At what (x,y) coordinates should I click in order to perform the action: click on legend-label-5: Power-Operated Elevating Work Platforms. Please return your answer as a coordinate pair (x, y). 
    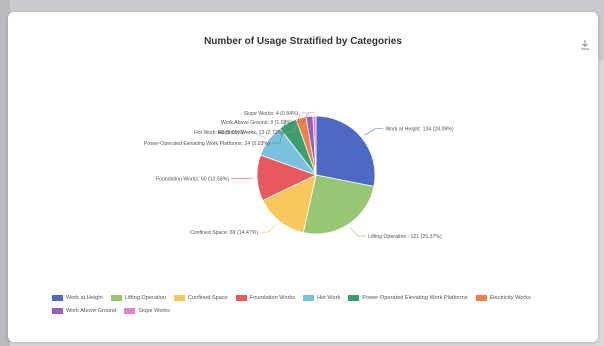
    Looking at the image, I should click on (415, 298).